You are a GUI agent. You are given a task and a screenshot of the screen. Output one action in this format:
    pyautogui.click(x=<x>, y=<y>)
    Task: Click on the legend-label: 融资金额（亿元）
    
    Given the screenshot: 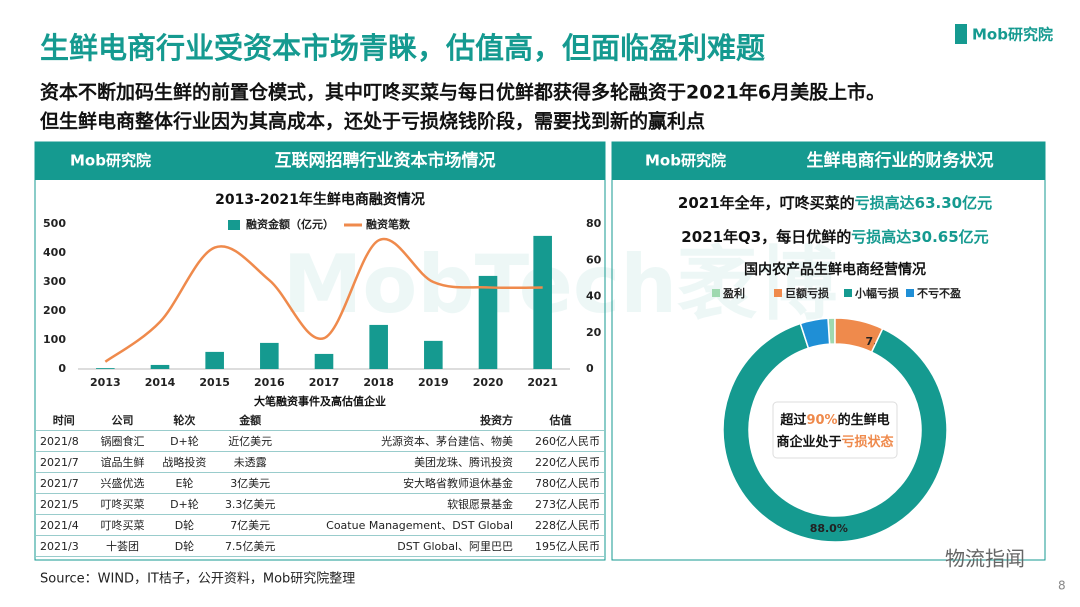 What is the action you would take?
    pyautogui.click(x=290, y=224)
    